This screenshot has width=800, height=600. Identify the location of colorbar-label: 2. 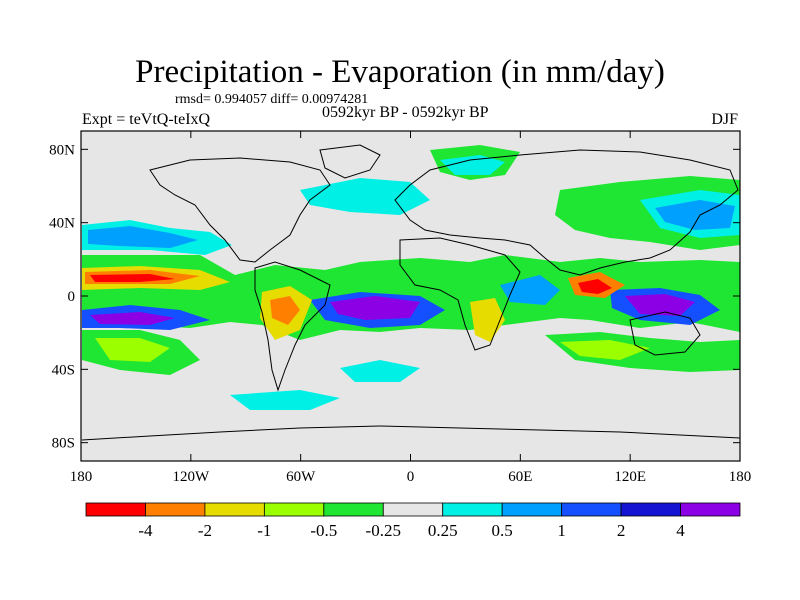
(621, 530).